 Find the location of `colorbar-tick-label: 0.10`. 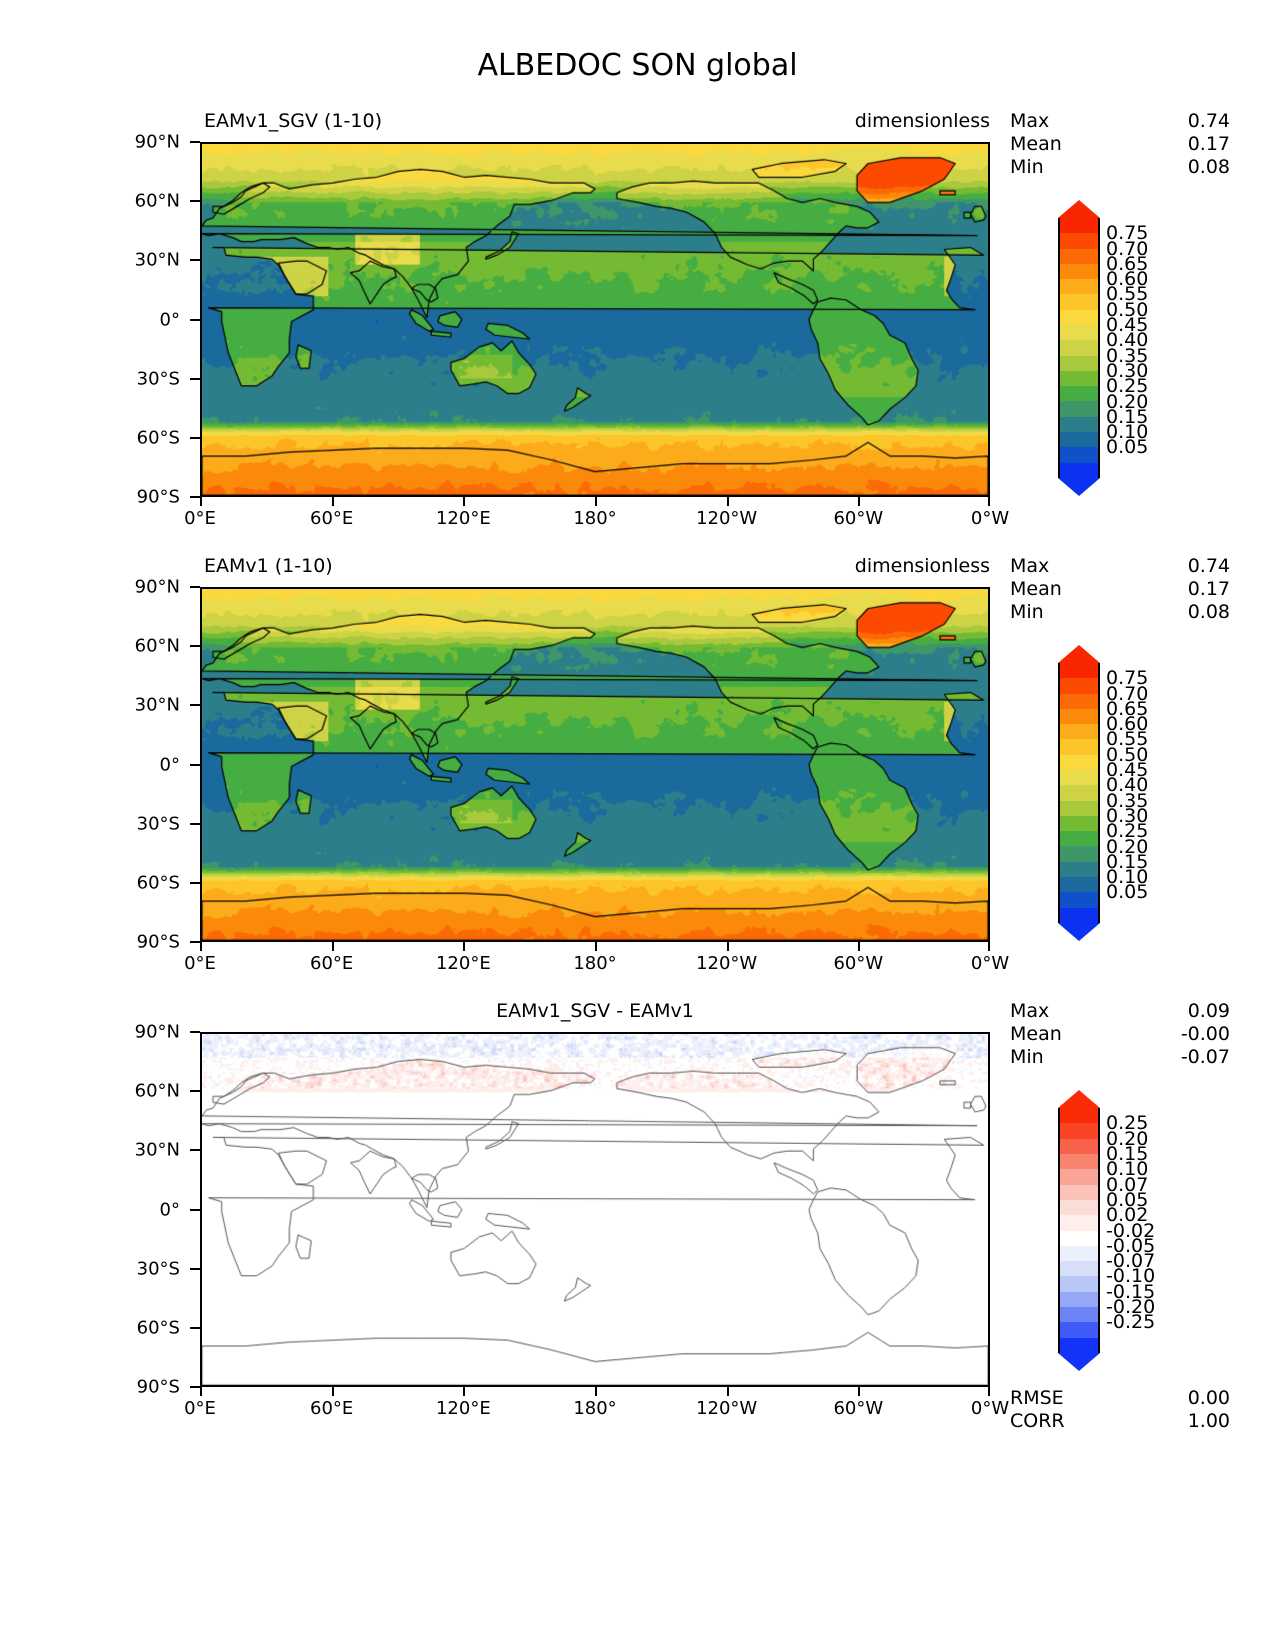

colorbar-tick-label: 0.10 is located at coordinates (1127, 1169).